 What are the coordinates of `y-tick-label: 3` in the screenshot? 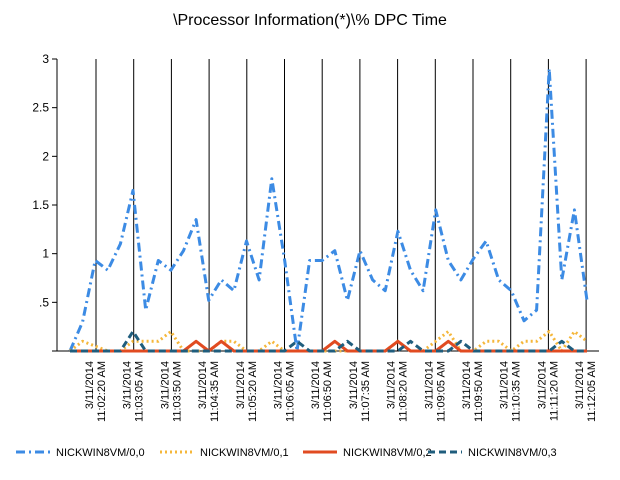 It's located at (45, 59).